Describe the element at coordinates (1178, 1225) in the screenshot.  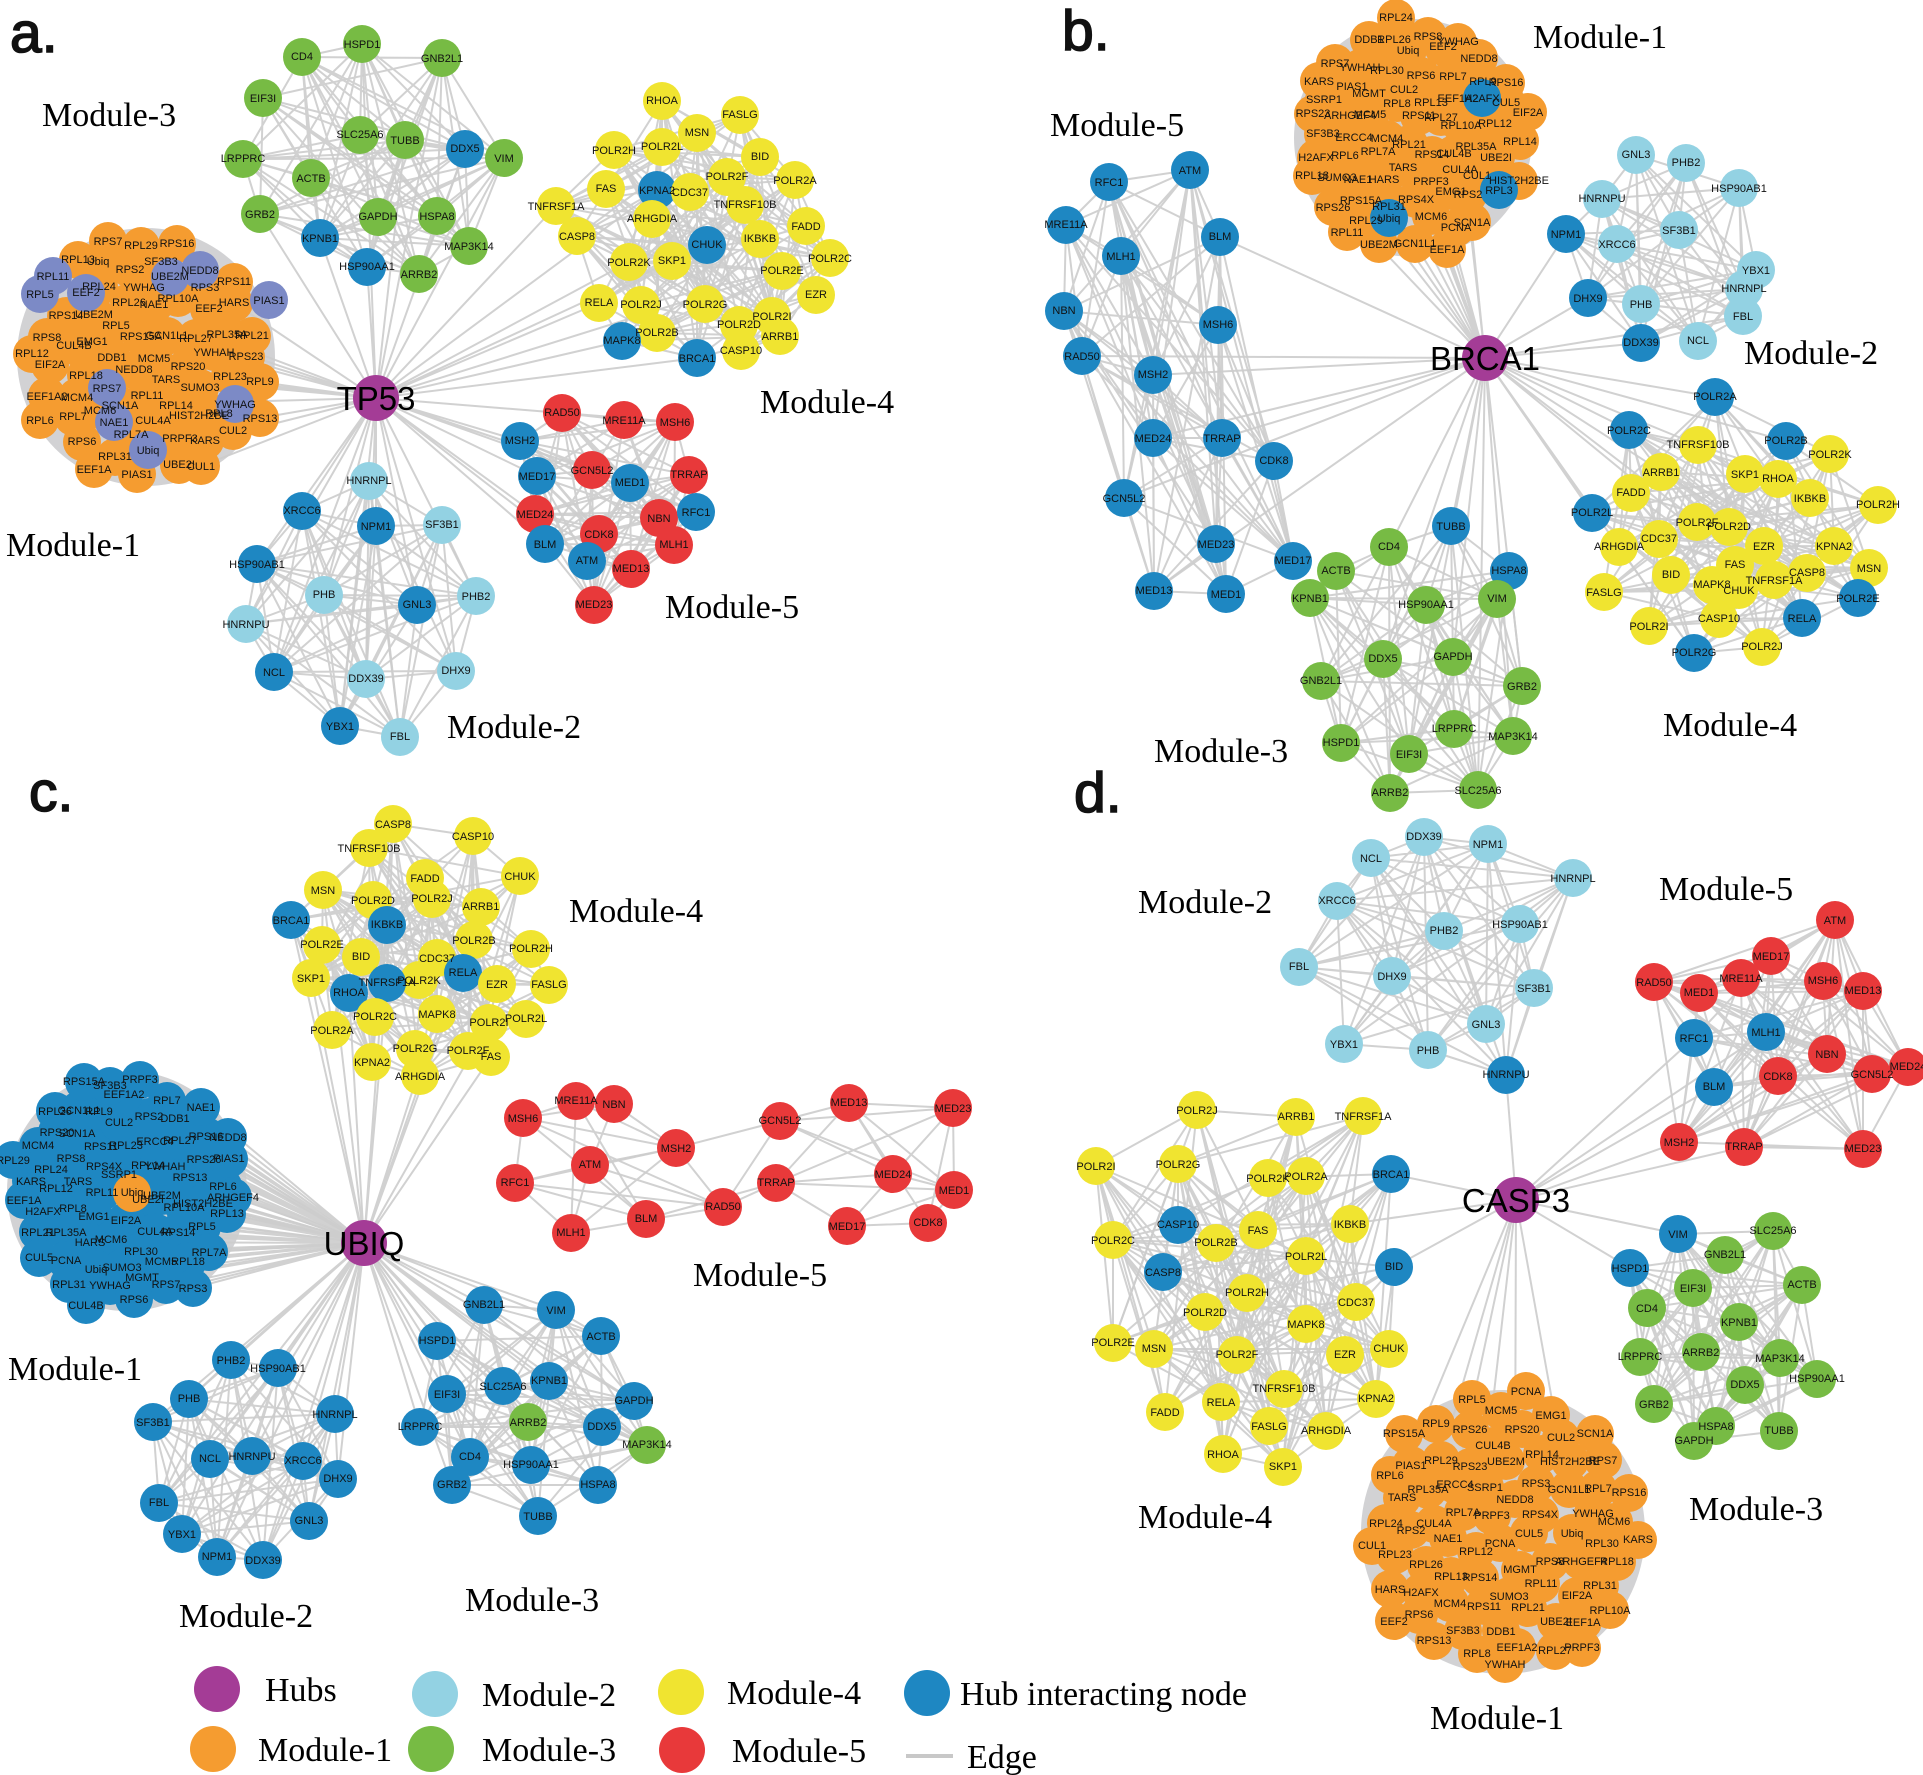
I see `svg-text: CASP10` at that location.